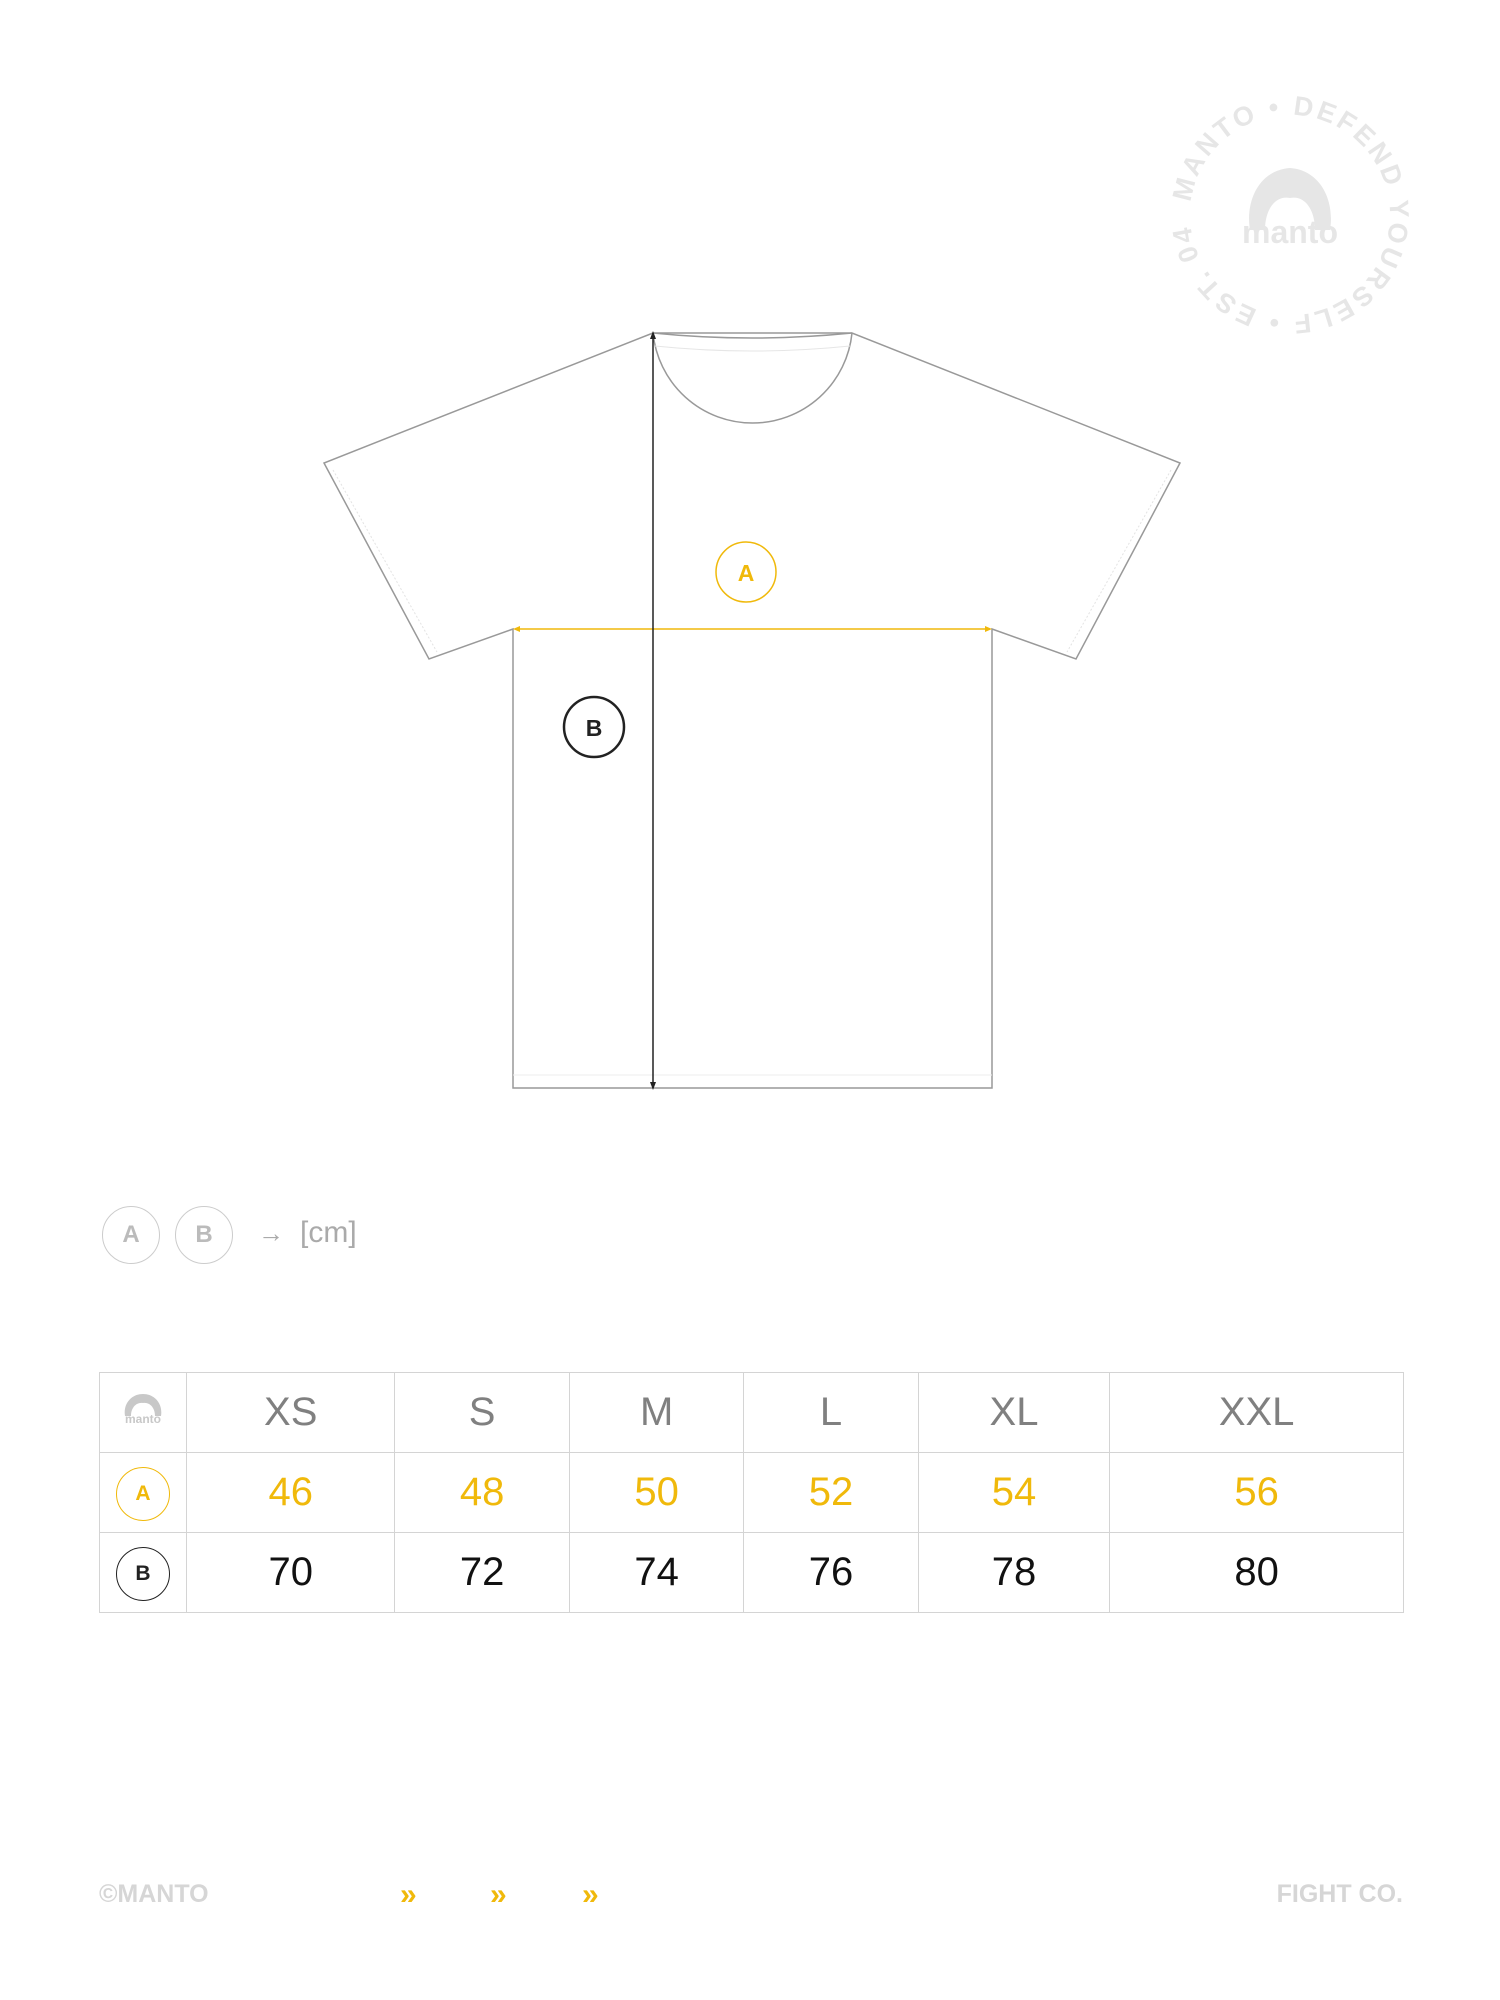 This screenshot has width=1500, height=2000. What do you see at coordinates (656, 1412) in the screenshot?
I see `size-header-m: M` at bounding box center [656, 1412].